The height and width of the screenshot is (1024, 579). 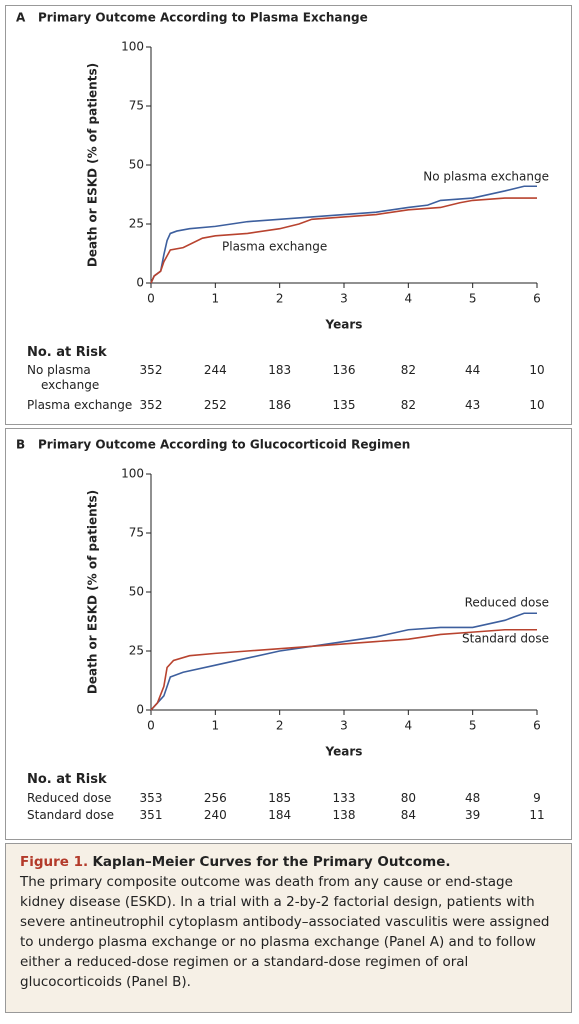 What do you see at coordinates (473, 370) in the screenshot?
I see `risk-value: 44` at bounding box center [473, 370].